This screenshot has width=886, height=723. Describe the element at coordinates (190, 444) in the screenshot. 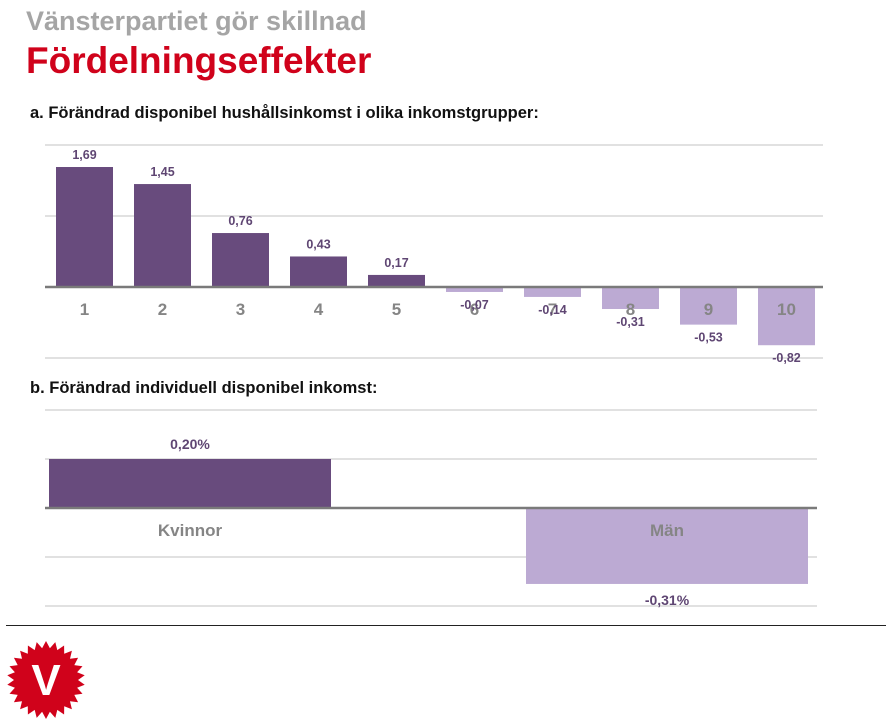

I see `chart-b-value-label: 0,20%` at that location.